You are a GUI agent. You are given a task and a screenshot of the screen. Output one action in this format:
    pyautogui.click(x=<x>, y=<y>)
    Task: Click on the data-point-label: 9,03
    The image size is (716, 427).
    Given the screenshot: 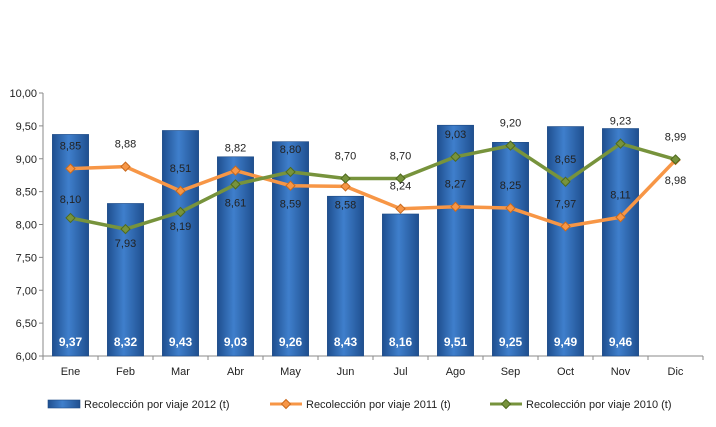 What is the action you would take?
    pyautogui.click(x=455, y=135)
    